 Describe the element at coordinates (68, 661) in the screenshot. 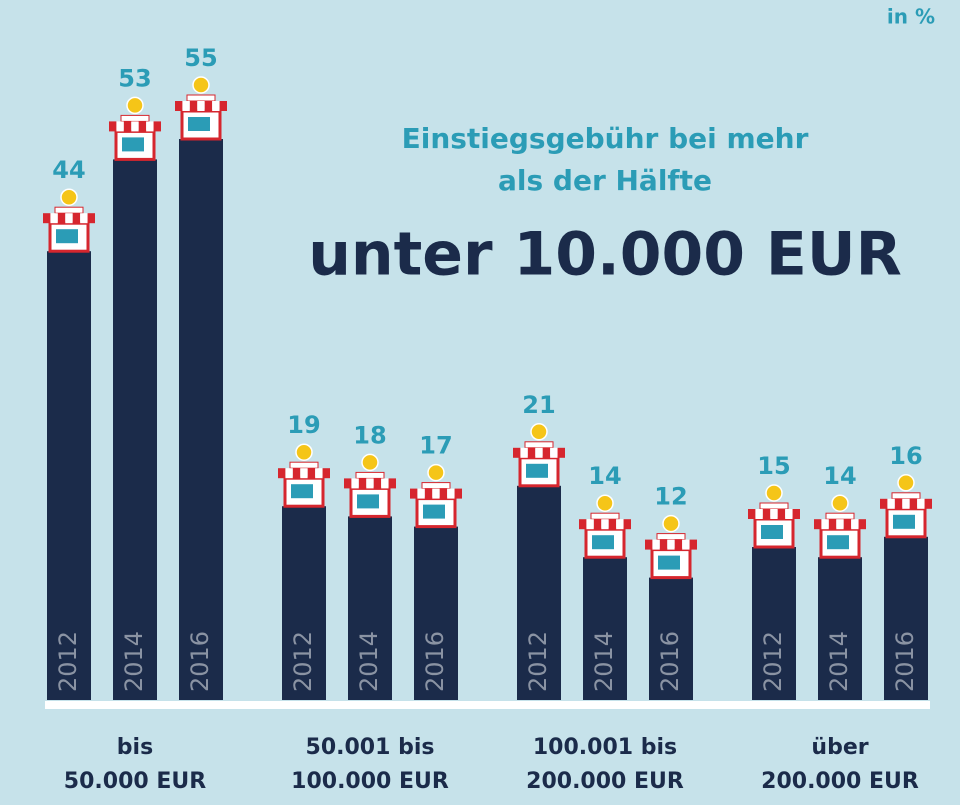

I see `year-label: 2012` at that location.